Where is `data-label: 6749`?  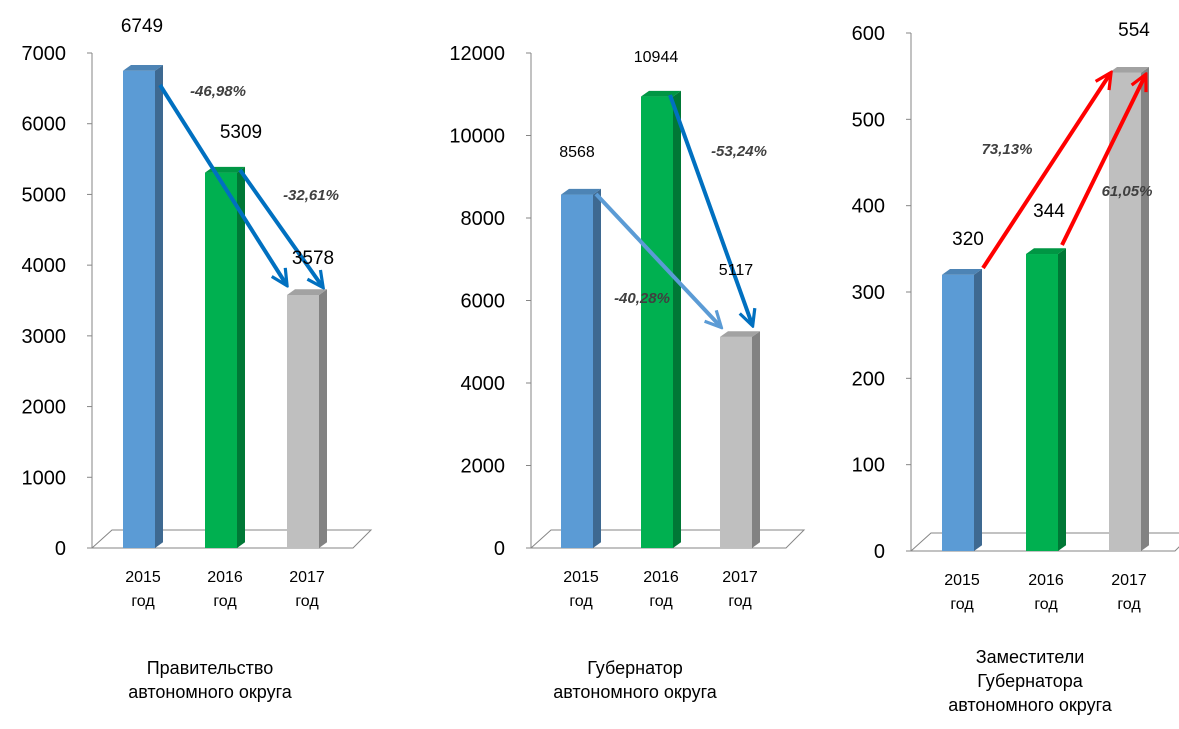 data-label: 6749 is located at coordinates (142, 26).